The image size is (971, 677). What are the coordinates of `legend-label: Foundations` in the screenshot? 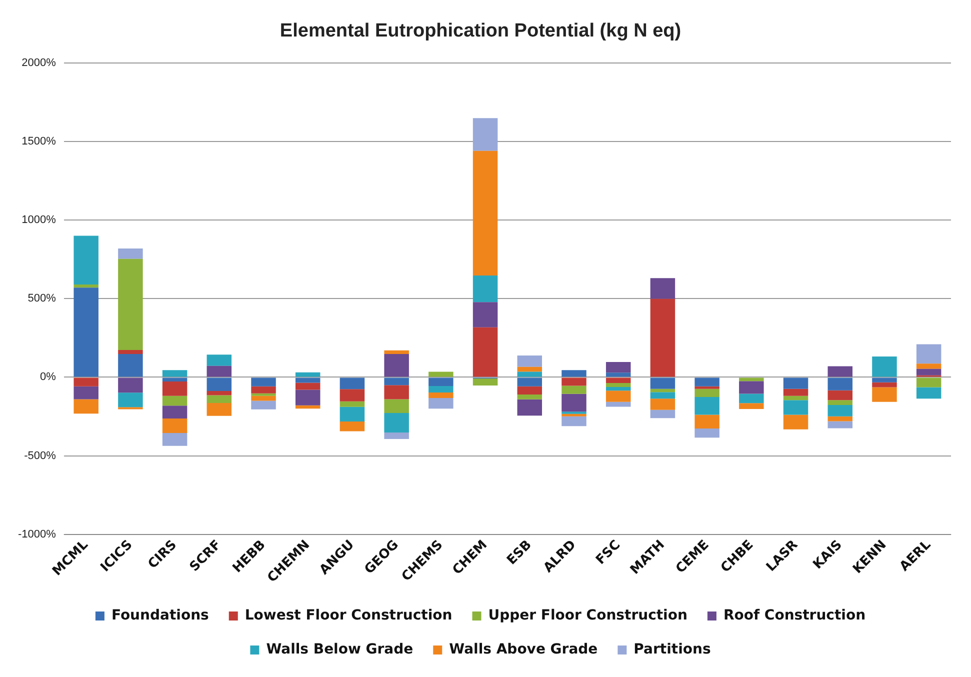 It's located at (160, 616).